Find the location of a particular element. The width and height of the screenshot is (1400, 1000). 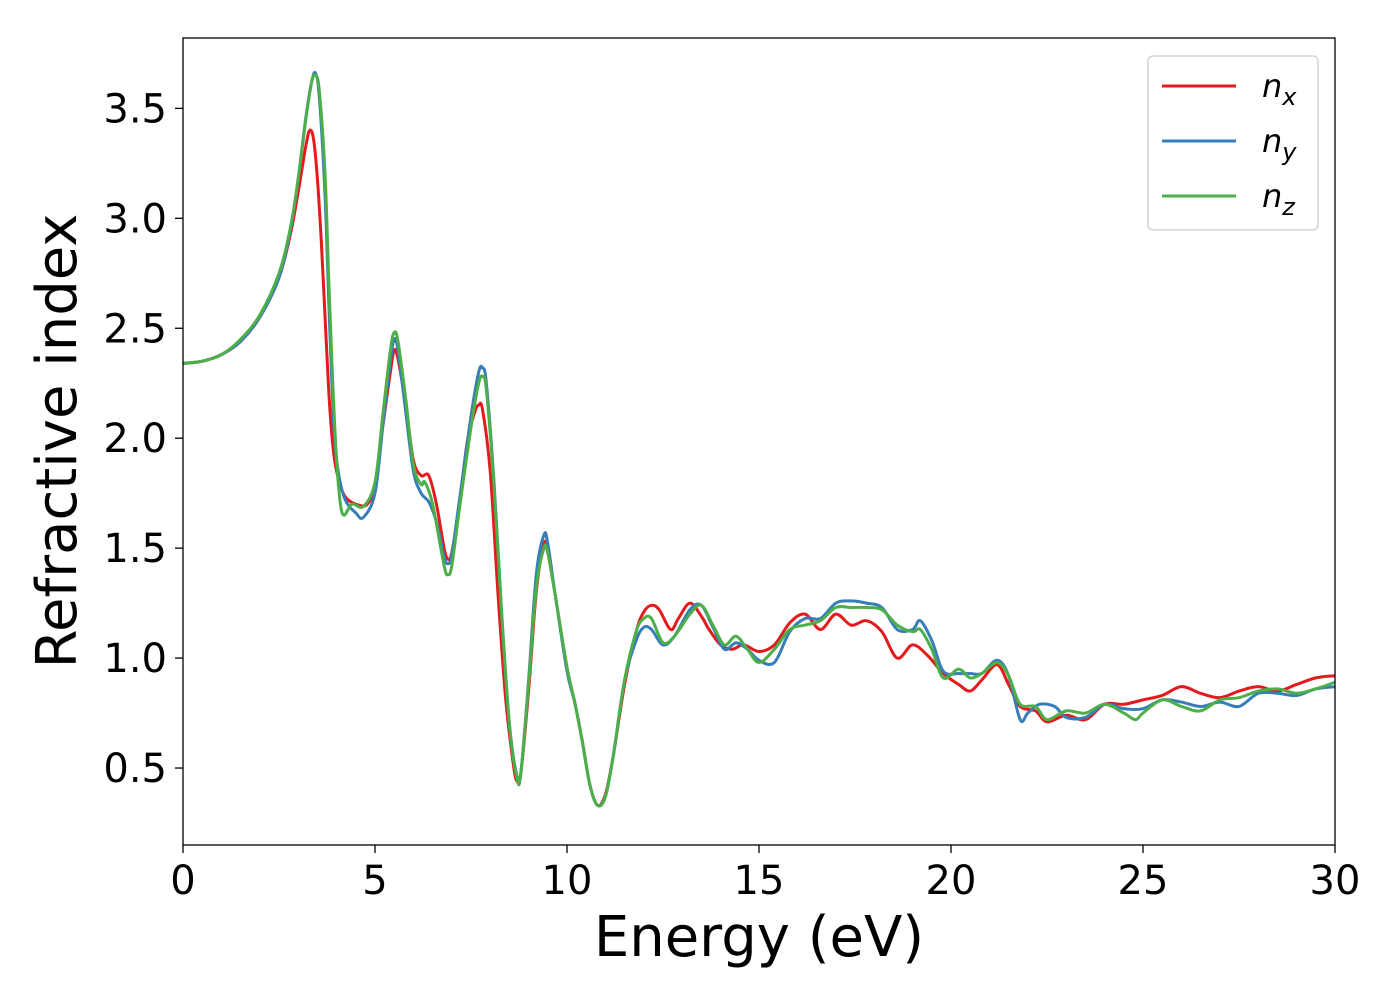

legend-label-subscript: x is located at coordinates (1289, 97).